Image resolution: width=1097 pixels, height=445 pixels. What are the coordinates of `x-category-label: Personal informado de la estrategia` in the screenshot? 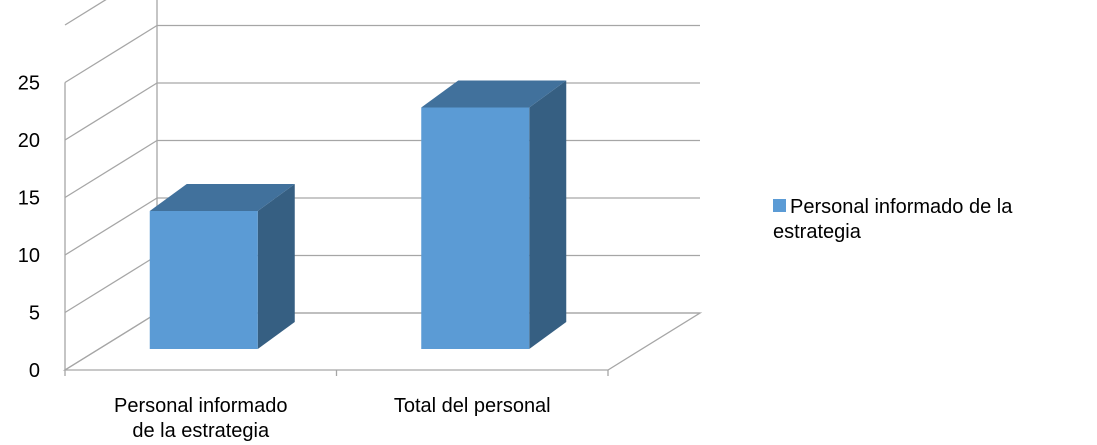 It's located at (200, 418).